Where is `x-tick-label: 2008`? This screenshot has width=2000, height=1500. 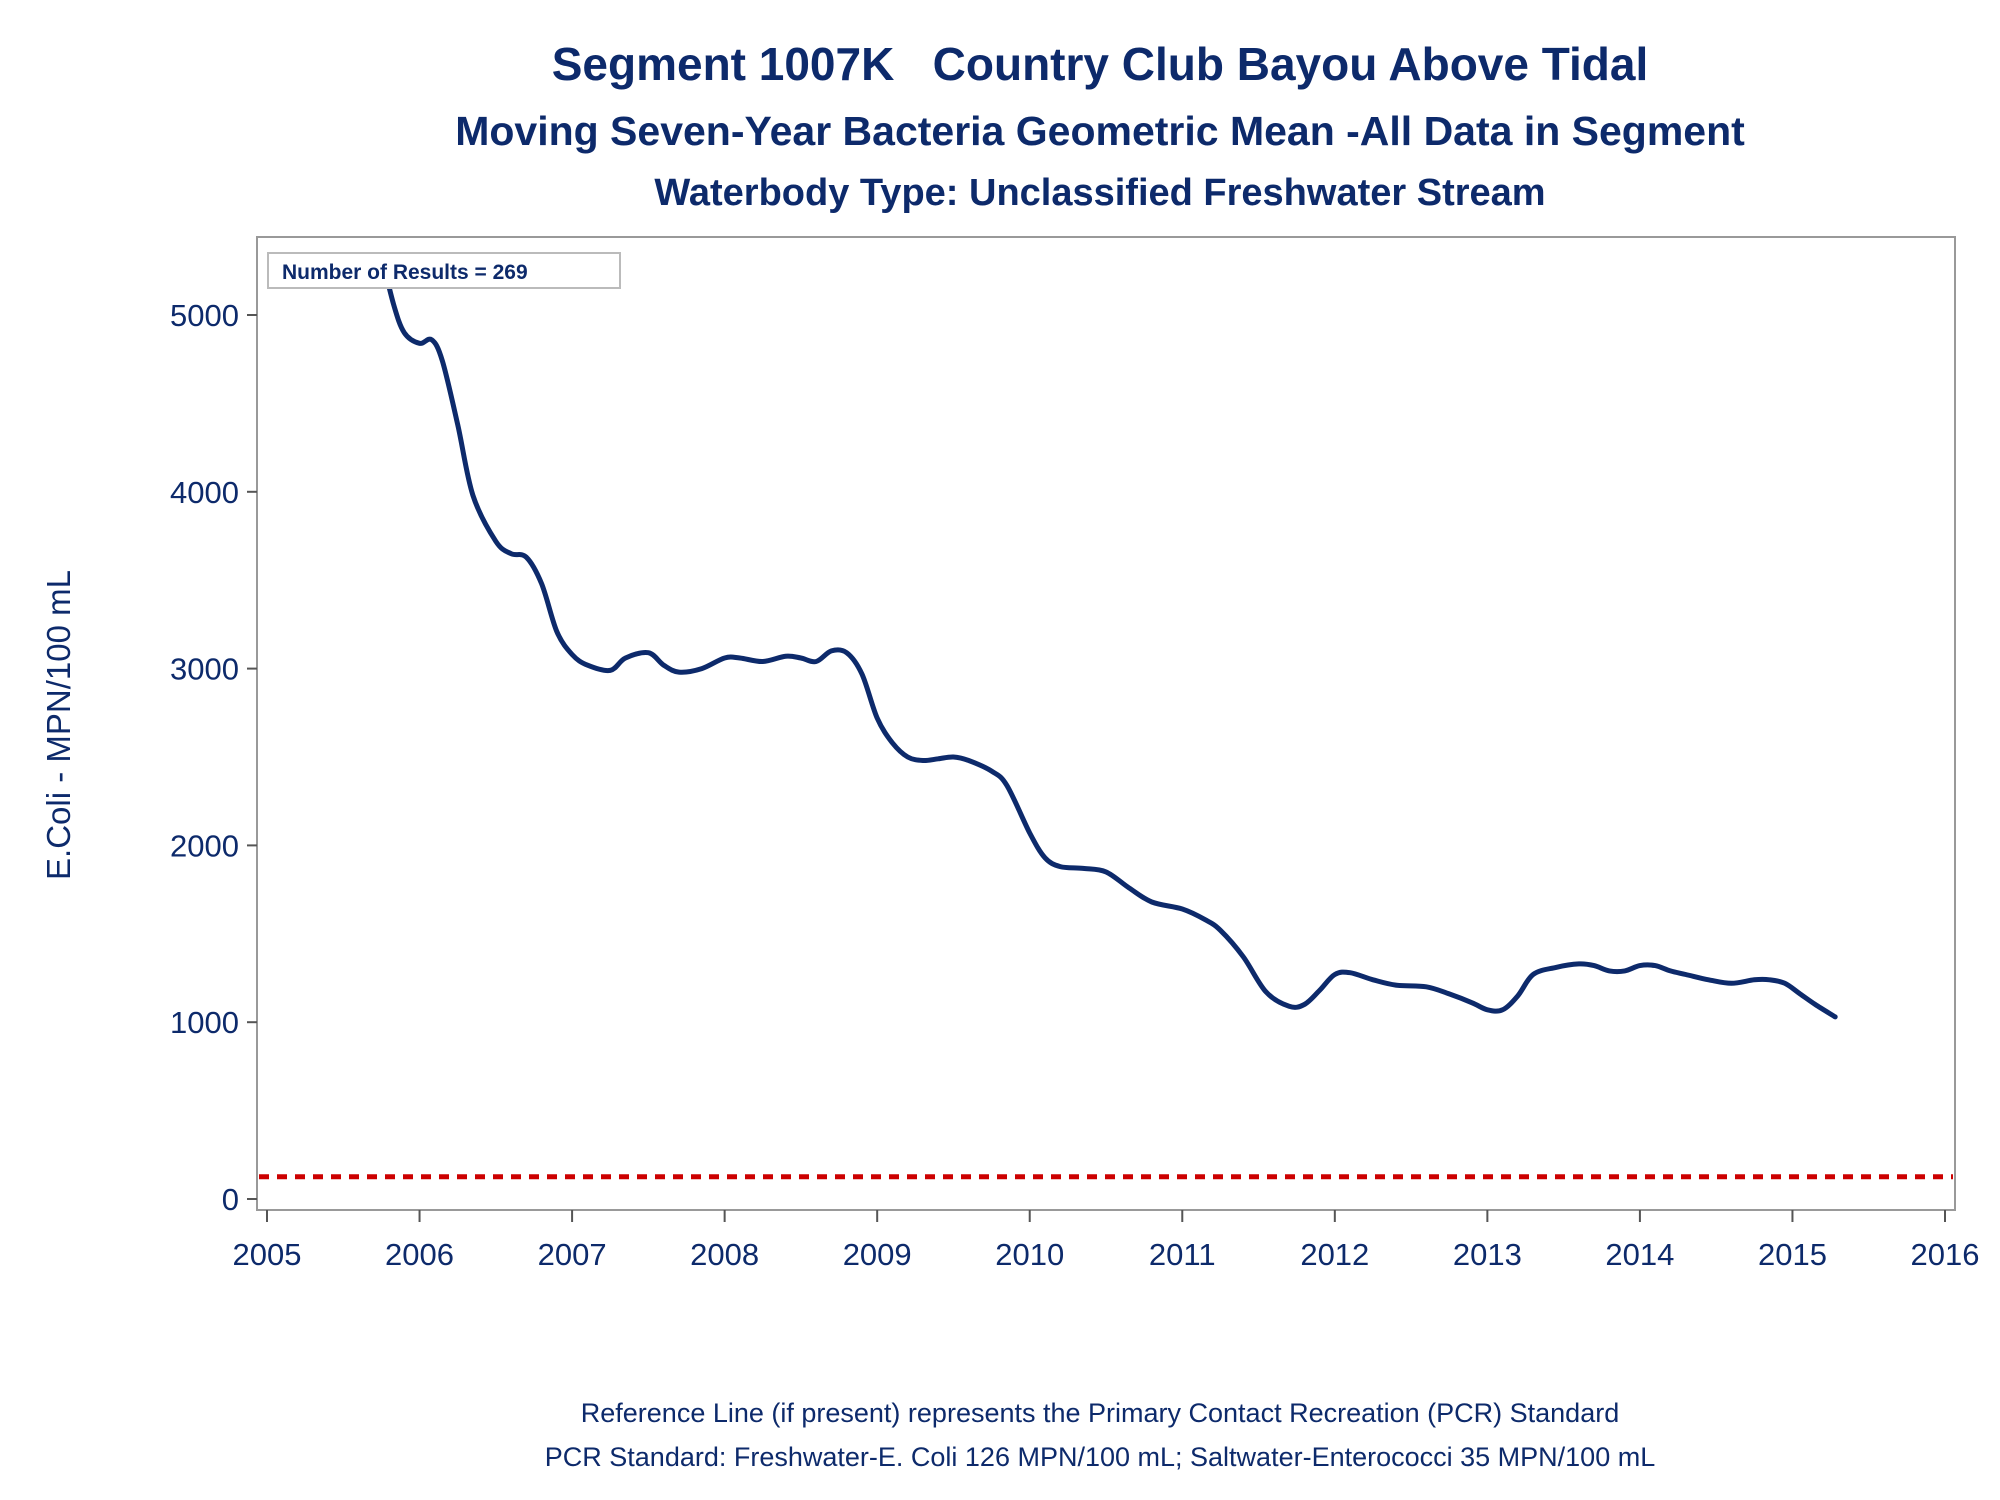 x-tick-label: 2008 is located at coordinates (724, 1254).